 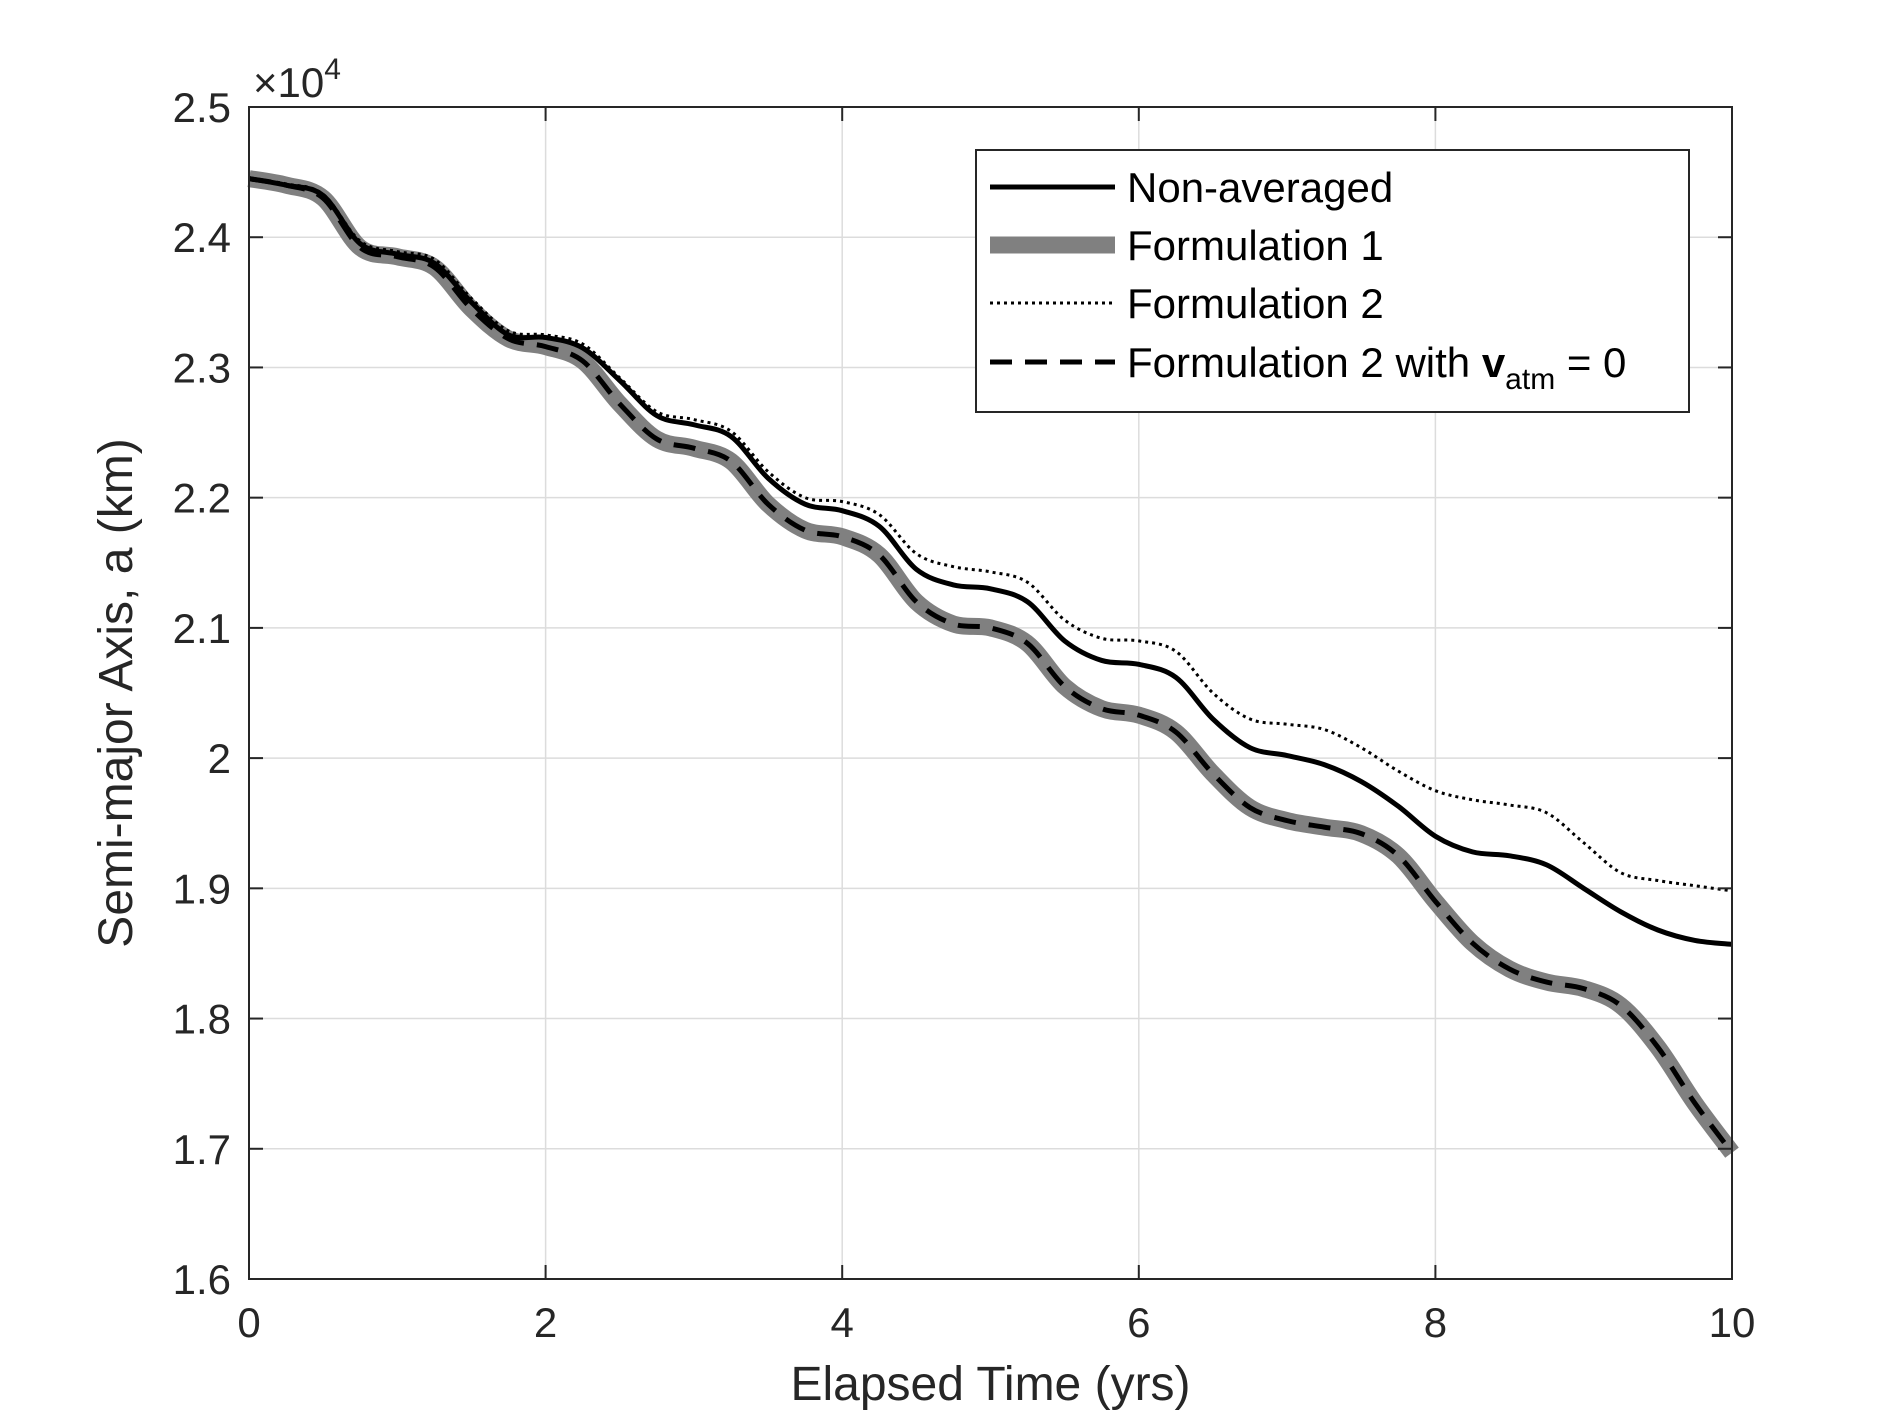 I want to click on x-tick-label: 8, so click(x=1435, y=1322).